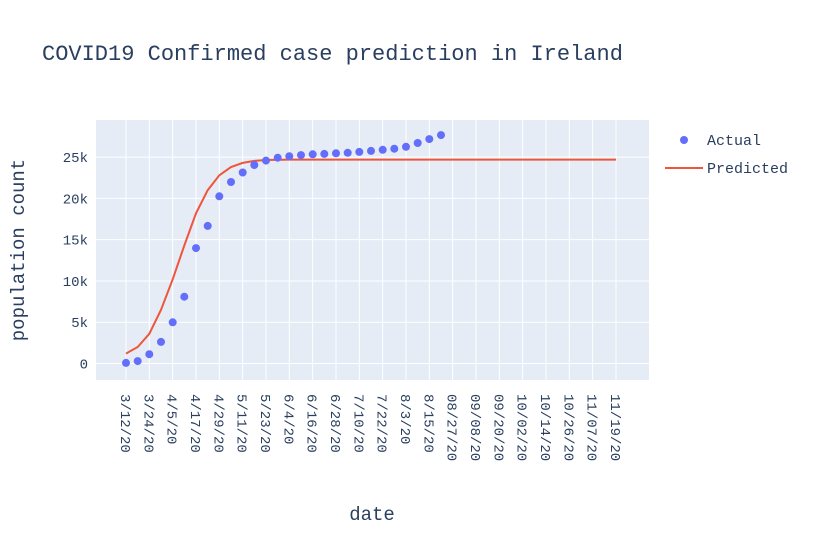 The image size is (830, 534). I want to click on x-tick-label: 8/3/20, so click(404, 419).